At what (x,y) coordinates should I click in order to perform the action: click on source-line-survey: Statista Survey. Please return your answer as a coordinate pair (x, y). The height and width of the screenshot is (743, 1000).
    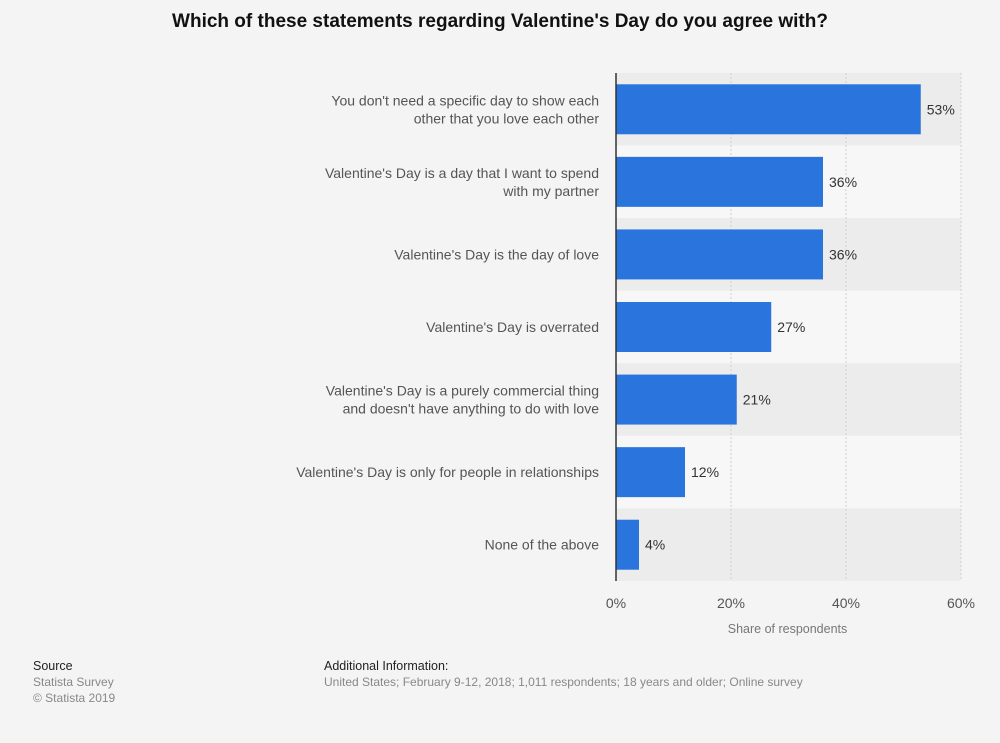
    Looking at the image, I should click on (73, 682).